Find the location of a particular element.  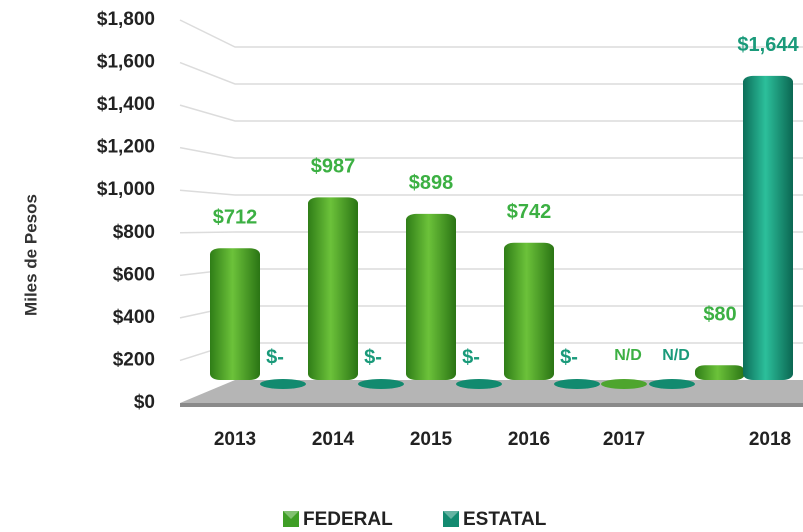

y-tick-label: $600 is located at coordinates (134, 274).